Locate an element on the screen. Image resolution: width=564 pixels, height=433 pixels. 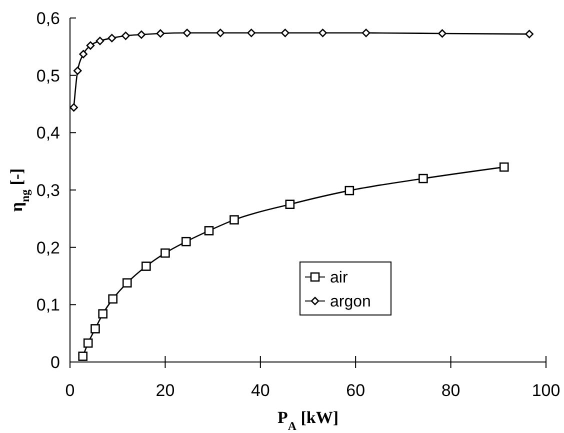
x-tick-label: 100 is located at coordinates (546, 390).